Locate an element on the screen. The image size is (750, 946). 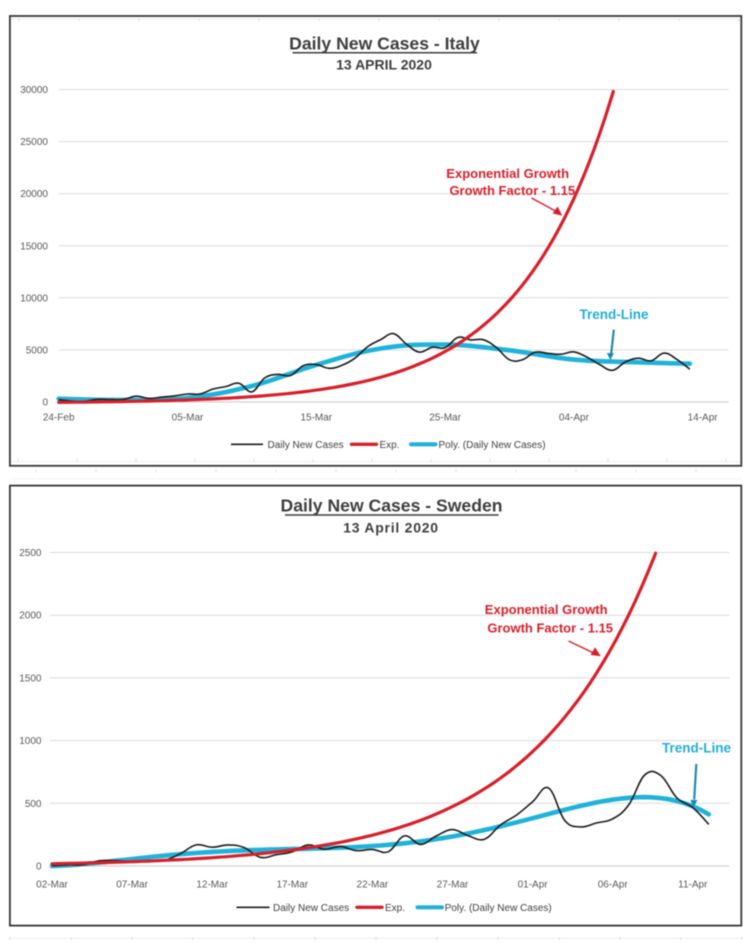
svg-text: 05-Mar is located at coordinates (188, 418).